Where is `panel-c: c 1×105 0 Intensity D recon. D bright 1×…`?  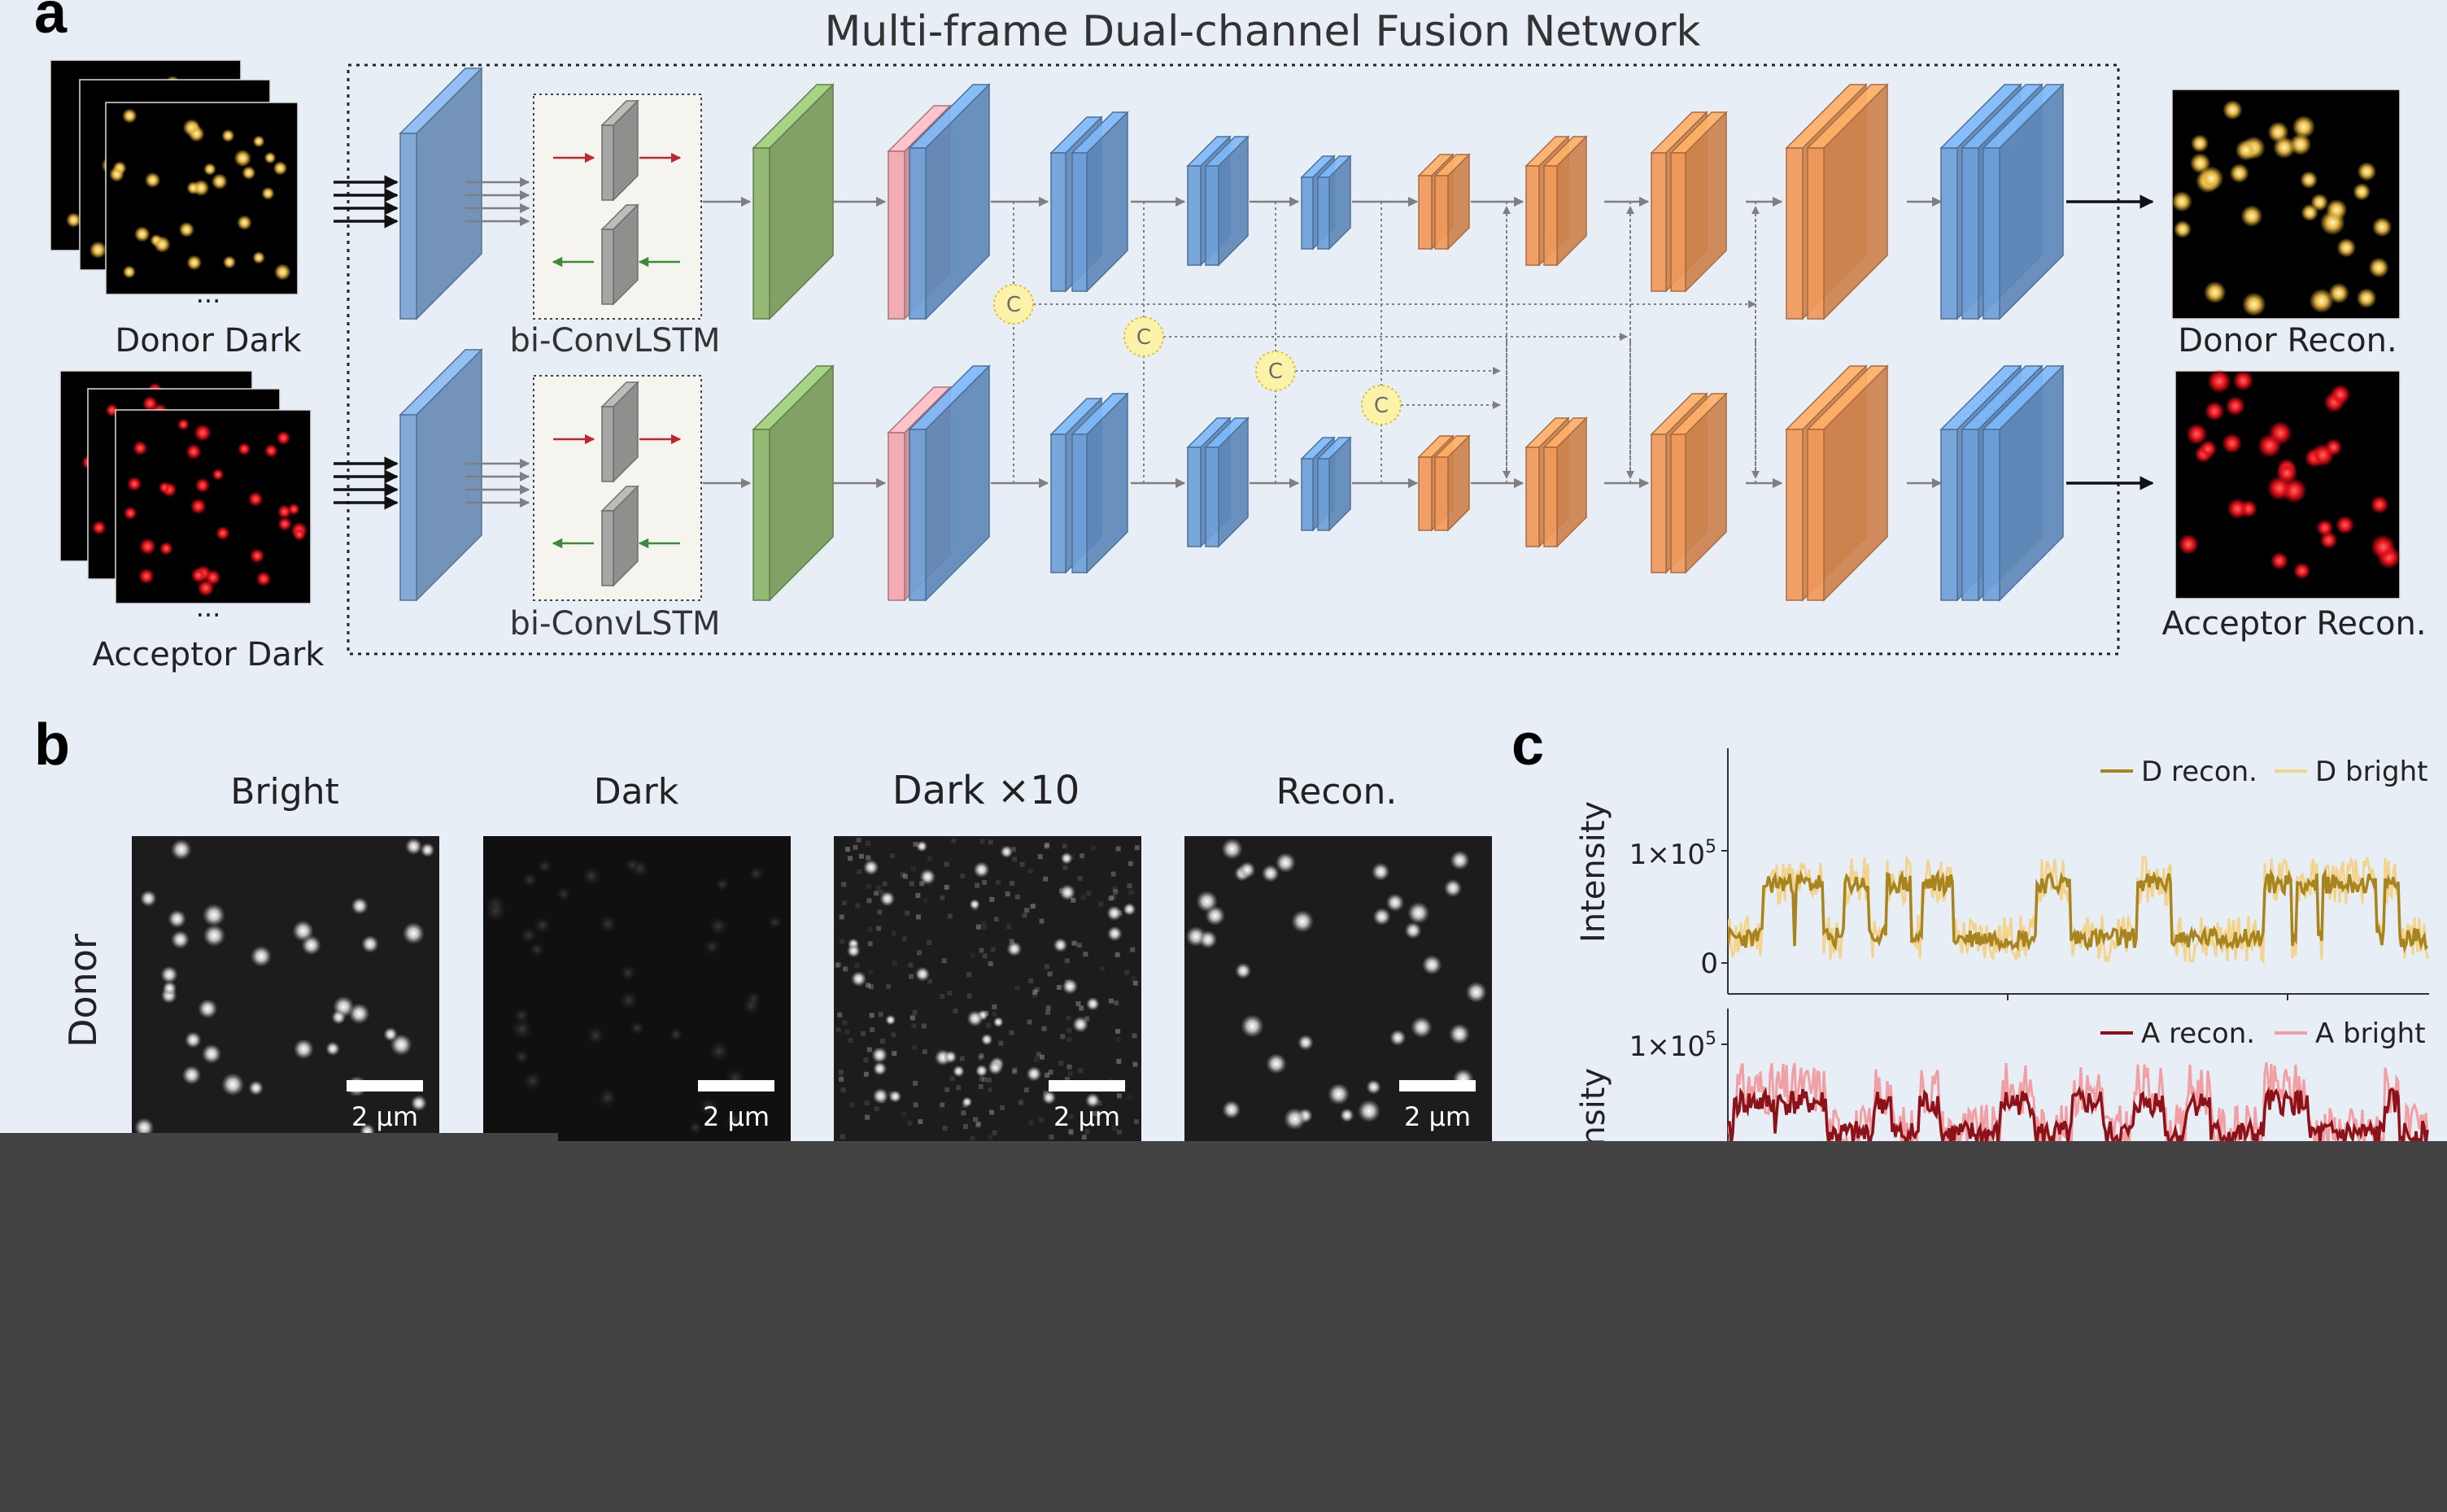
panel-c: c 1×105 0 Intensity D recon. D bright 1×… is located at coordinates (1970, 960).